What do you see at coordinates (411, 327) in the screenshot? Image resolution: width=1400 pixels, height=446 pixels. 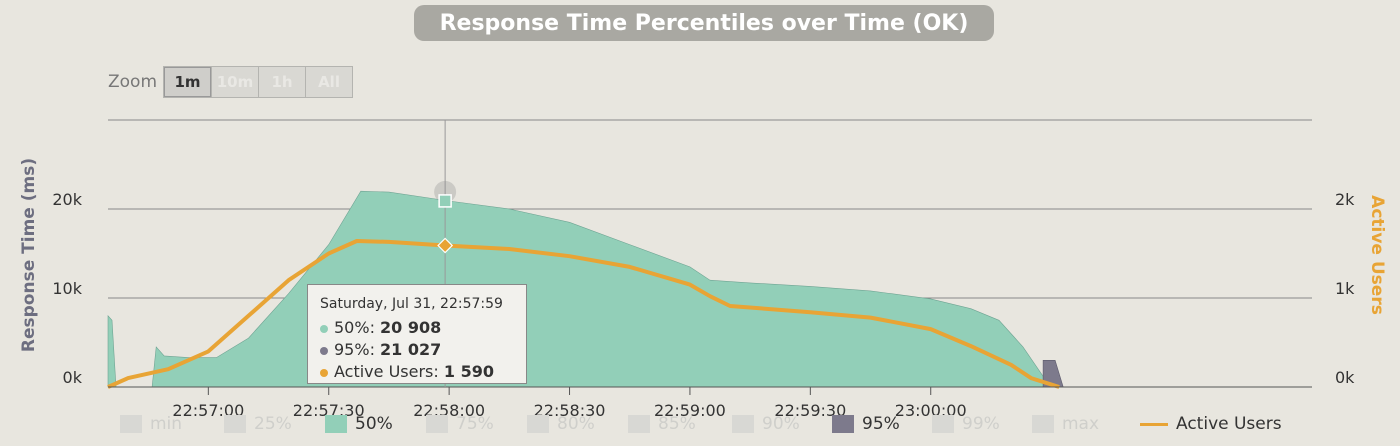 I see `tooltip-row-50-value: 20 908` at bounding box center [411, 327].